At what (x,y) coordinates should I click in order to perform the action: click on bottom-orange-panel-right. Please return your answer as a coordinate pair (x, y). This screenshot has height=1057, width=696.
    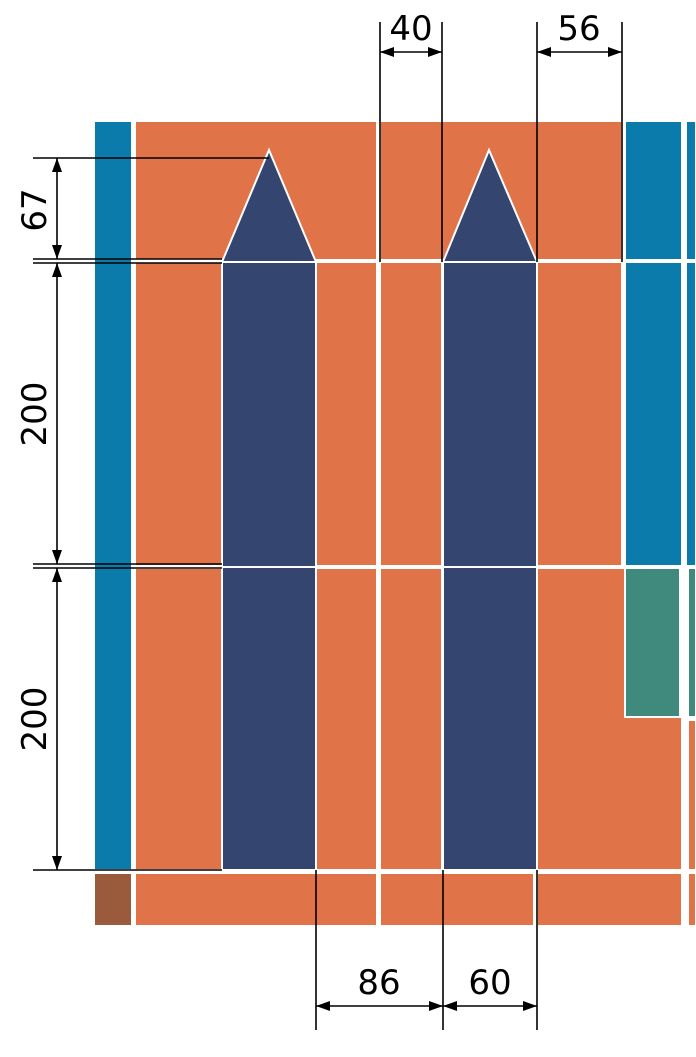
    Looking at the image, I should click on (609, 899).